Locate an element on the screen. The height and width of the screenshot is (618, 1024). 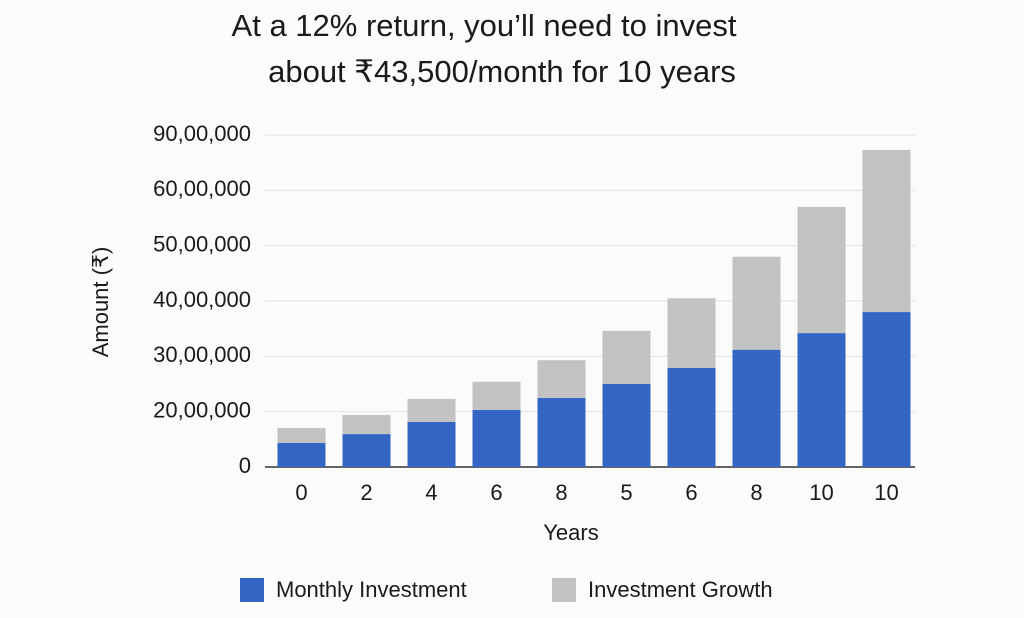
x-tick-label: 4 is located at coordinates (431, 492).